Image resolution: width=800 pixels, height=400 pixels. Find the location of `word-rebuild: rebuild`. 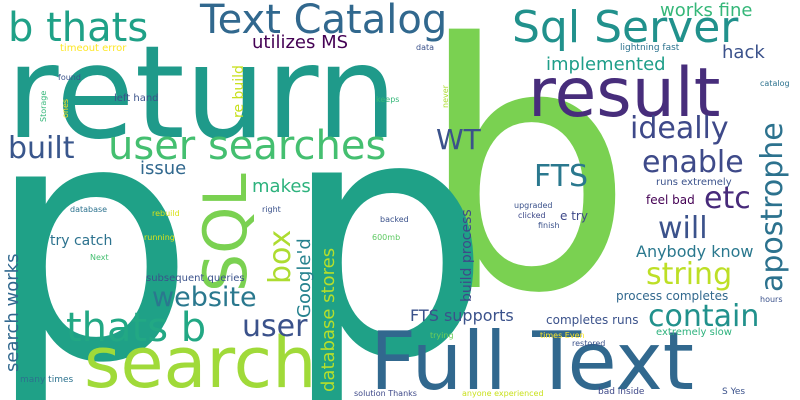

word-rebuild: rebuild is located at coordinates (166, 213).